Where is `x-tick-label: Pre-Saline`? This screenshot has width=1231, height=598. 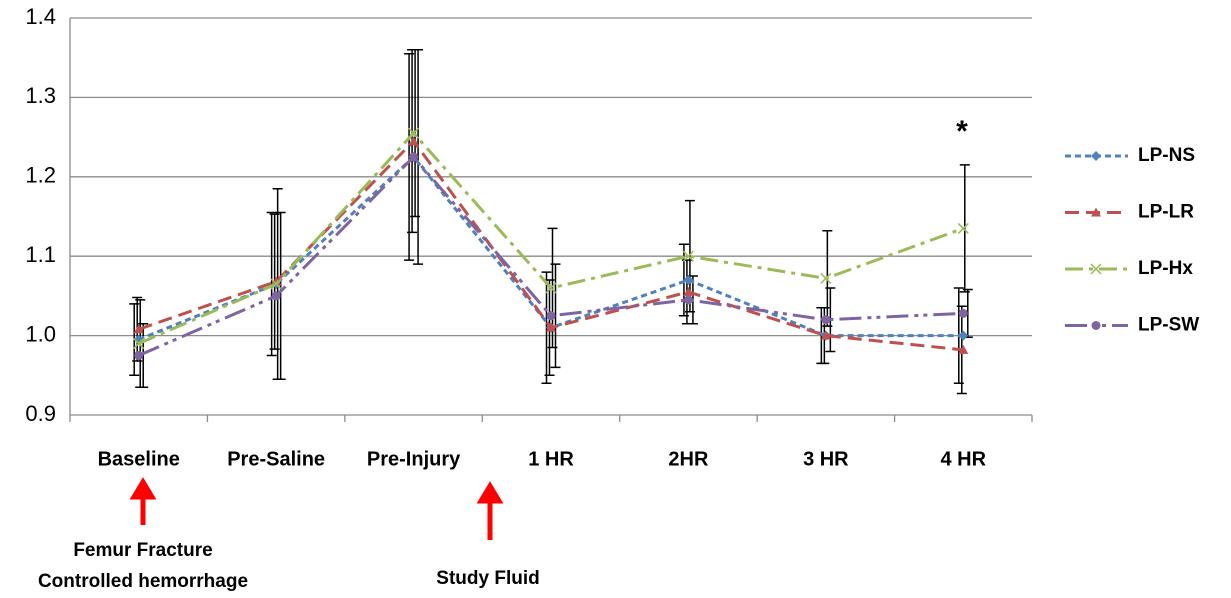
x-tick-label: Pre-Saline is located at coordinates (276, 459).